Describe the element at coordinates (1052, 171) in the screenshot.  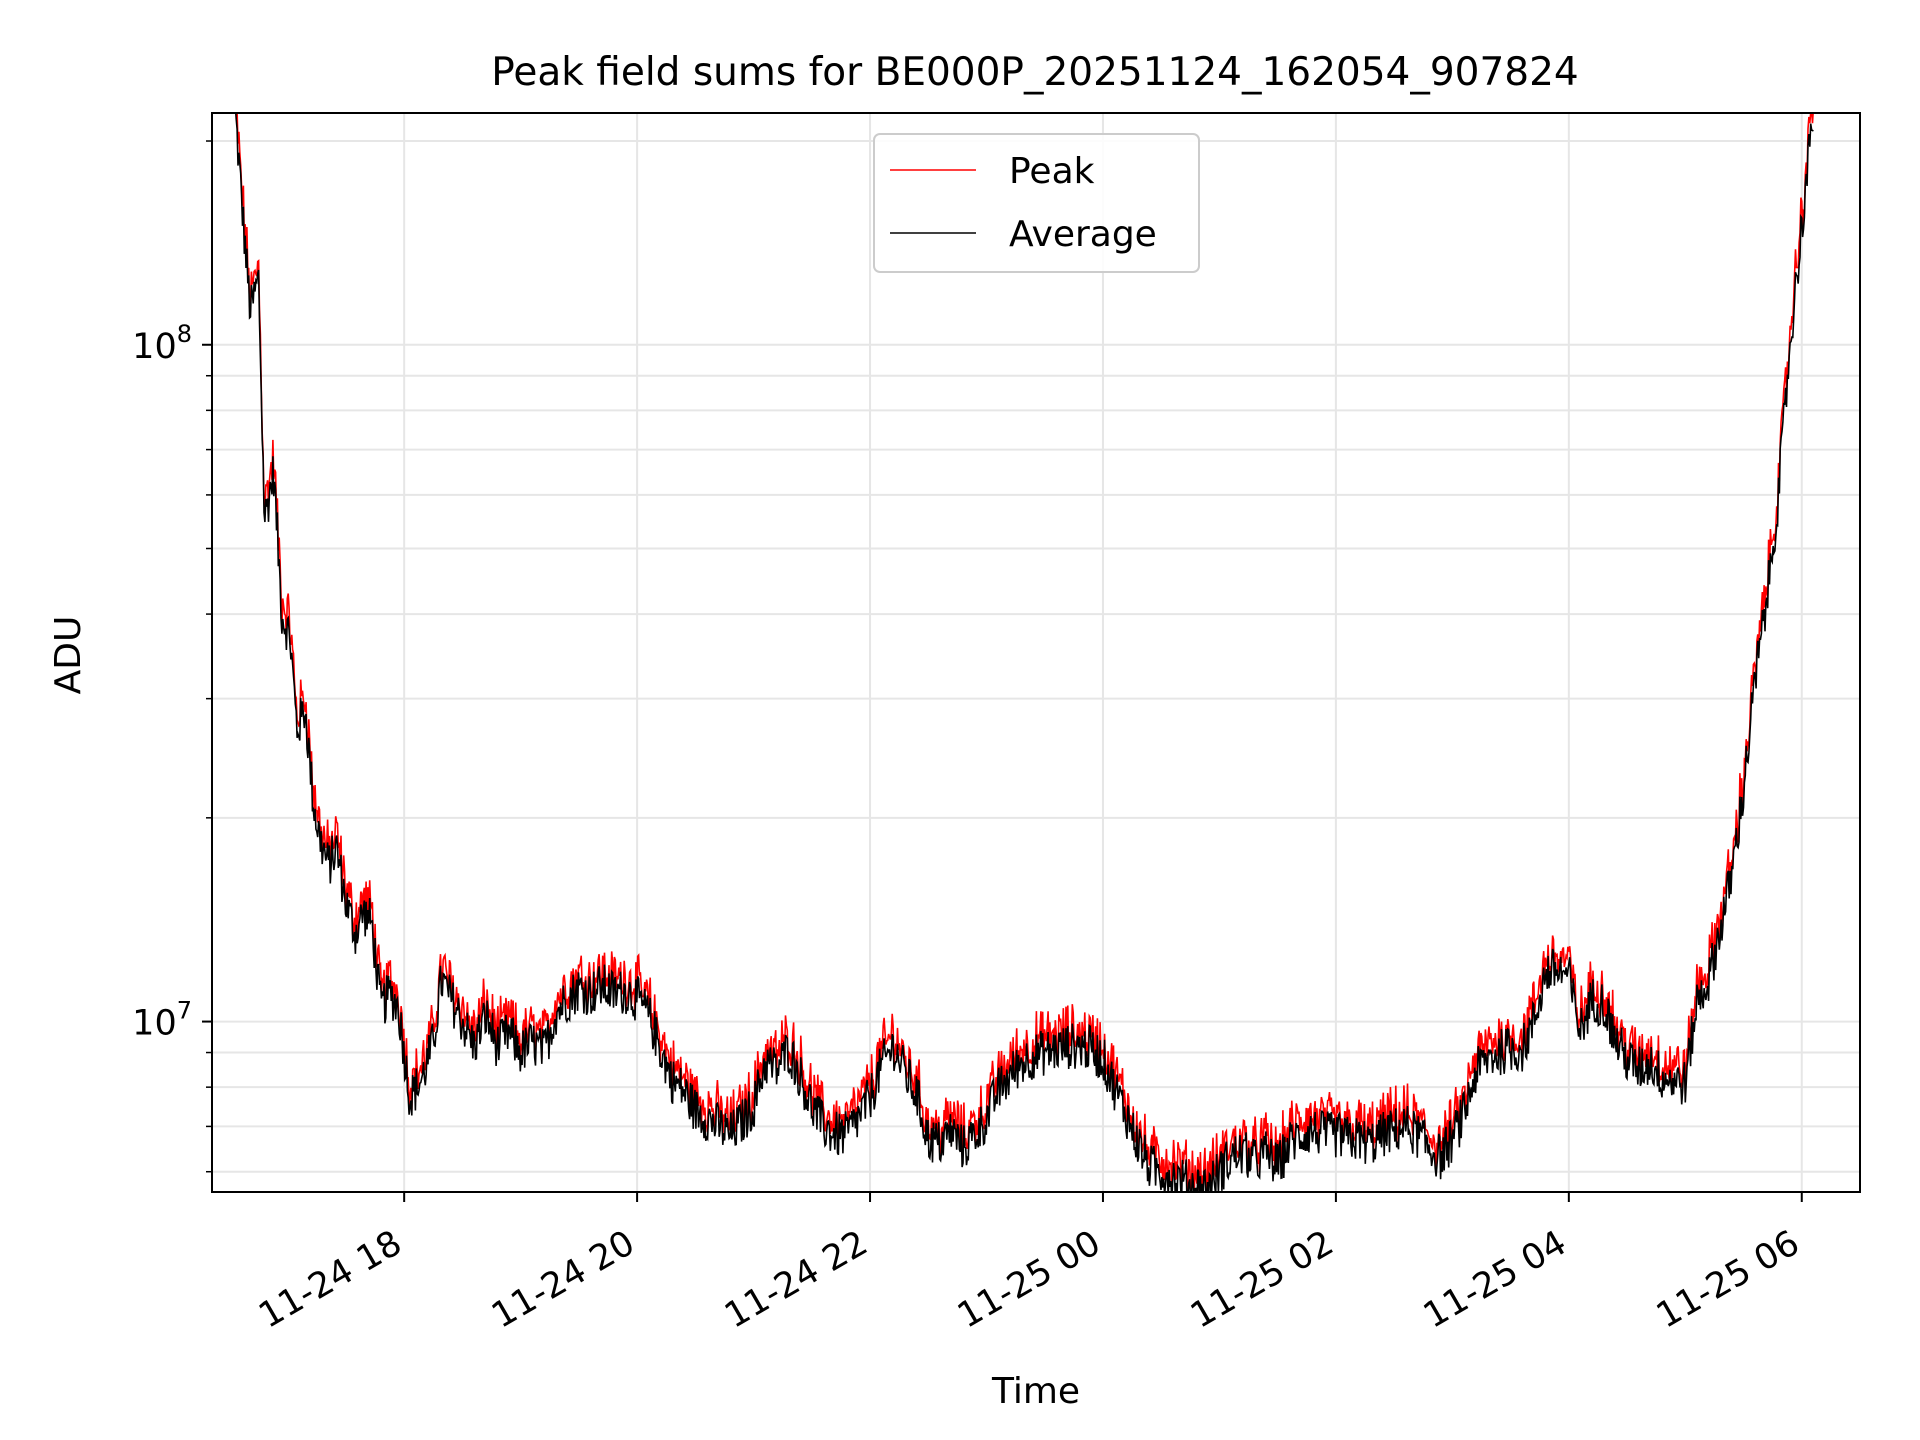
I see `legend-label-peak: Peak` at that location.